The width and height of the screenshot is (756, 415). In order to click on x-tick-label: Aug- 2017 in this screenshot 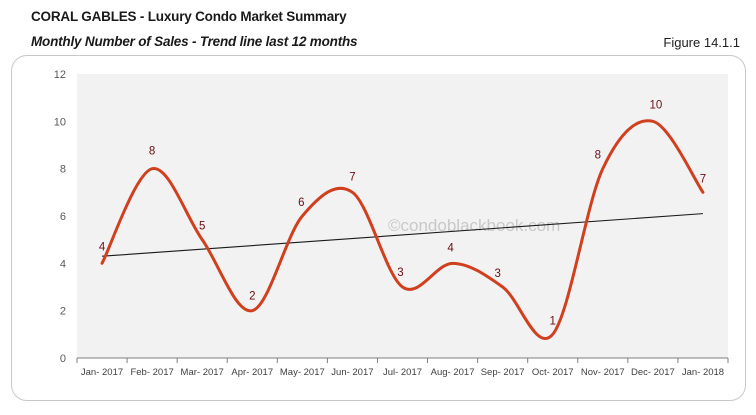, I will do `click(453, 372)`.